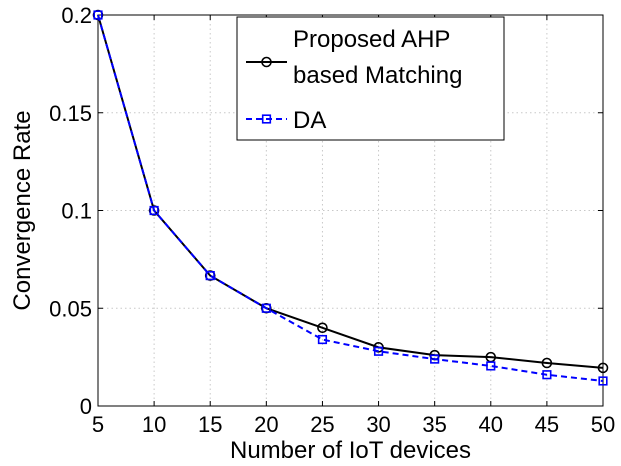  I want to click on legend-label: Proposed AHP, so click(371, 39).